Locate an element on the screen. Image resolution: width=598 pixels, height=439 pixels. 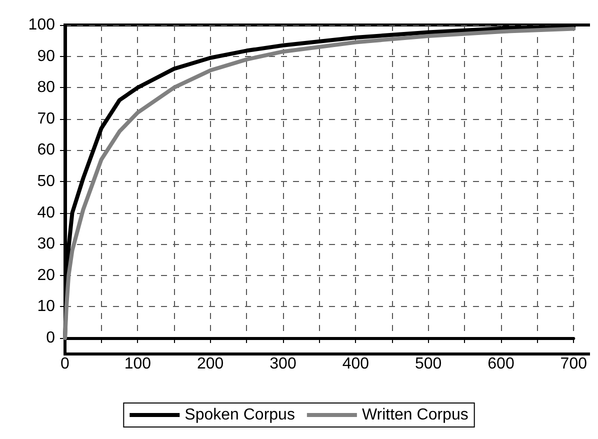
x-tick-label: 600 is located at coordinates (501, 364).